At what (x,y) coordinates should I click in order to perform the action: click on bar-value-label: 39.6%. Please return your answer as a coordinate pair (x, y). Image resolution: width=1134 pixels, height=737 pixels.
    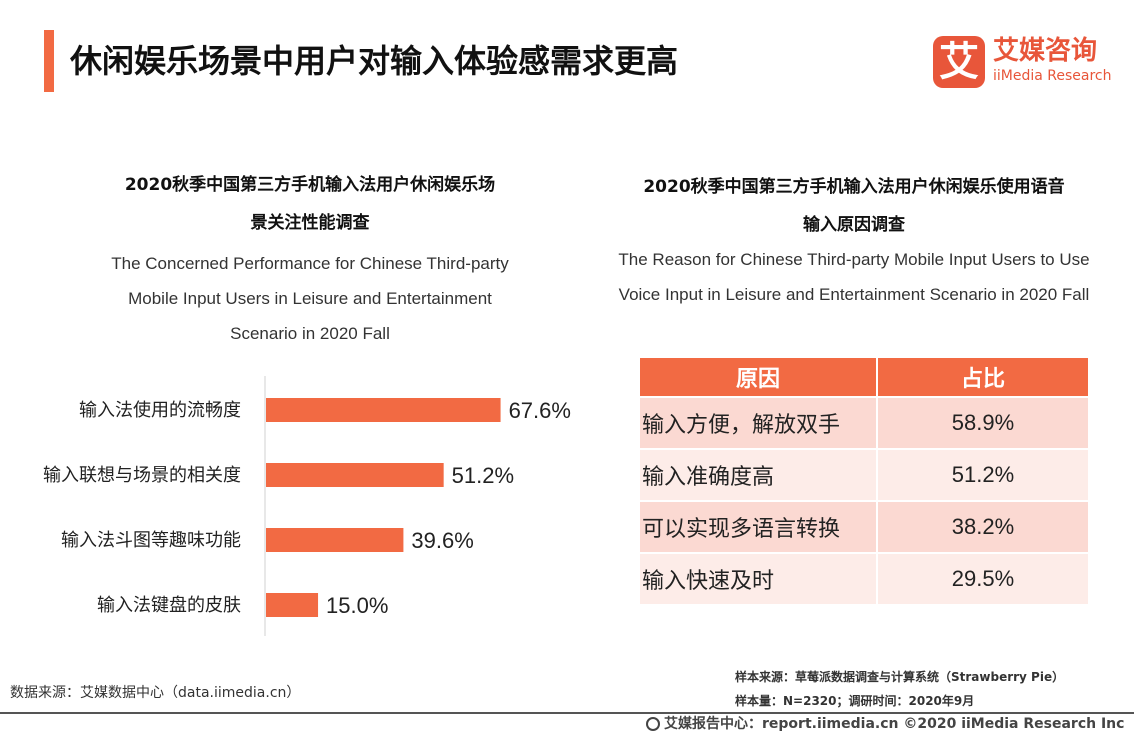
    Looking at the image, I should click on (442, 540).